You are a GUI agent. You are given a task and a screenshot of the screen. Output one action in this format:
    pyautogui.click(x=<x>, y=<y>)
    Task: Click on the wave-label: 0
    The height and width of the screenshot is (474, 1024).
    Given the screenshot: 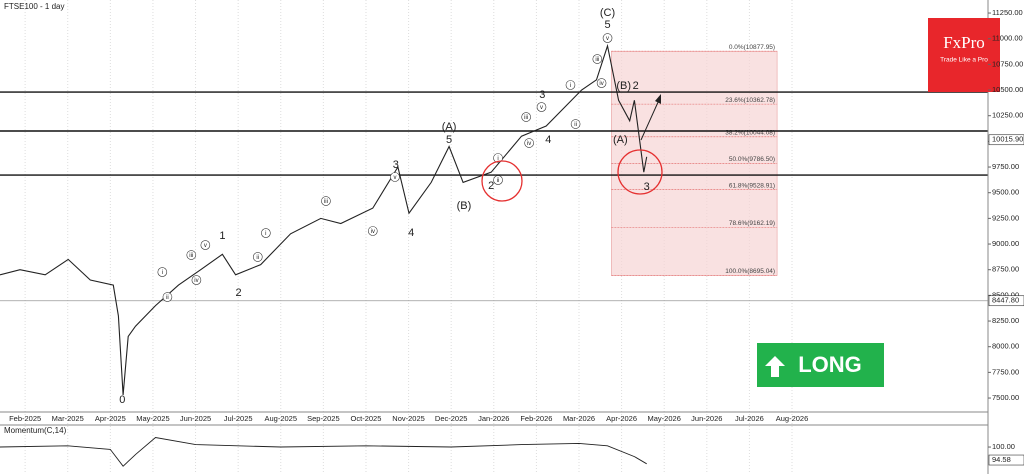 What is the action you would take?
    pyautogui.click(x=122, y=400)
    